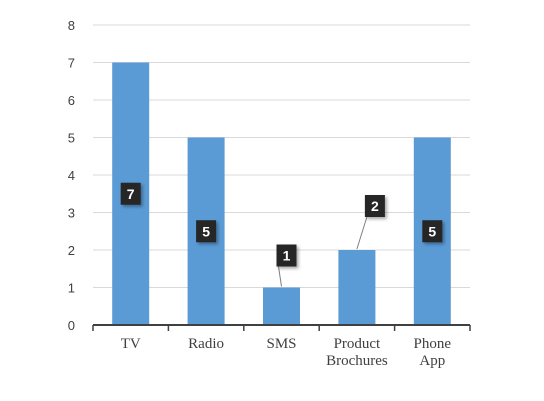 This screenshot has height=401, width=544. Describe the element at coordinates (131, 344) in the screenshot. I see `x-tick-label: TV` at that location.